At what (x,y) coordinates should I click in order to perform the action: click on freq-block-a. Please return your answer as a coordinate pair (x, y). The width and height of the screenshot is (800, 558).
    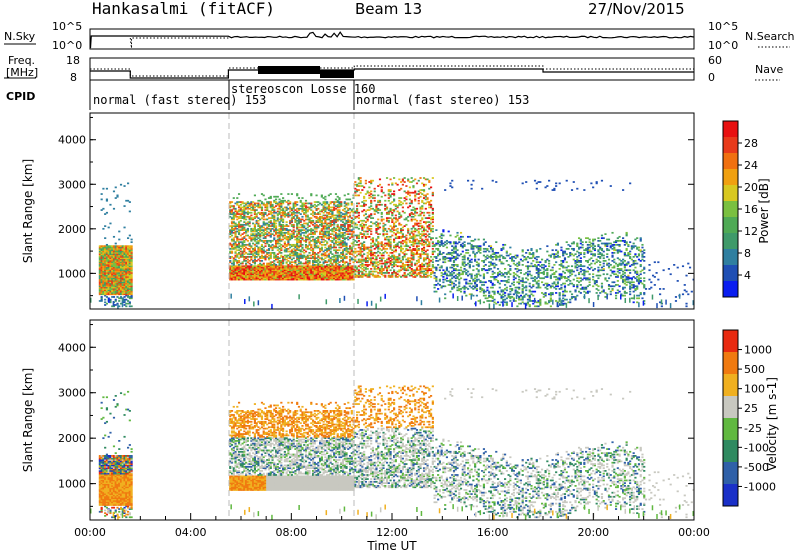
    Looking at the image, I should click on (289, 70).